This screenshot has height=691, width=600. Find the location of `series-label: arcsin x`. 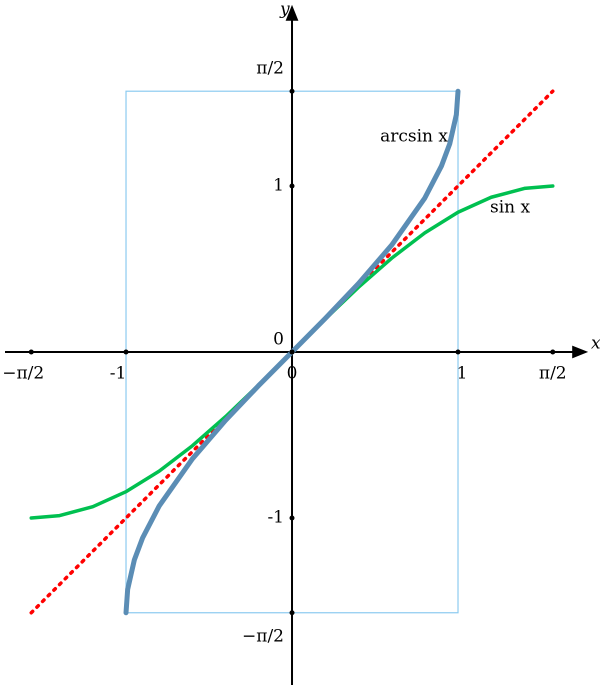

series-label: arcsin x is located at coordinates (414, 137).